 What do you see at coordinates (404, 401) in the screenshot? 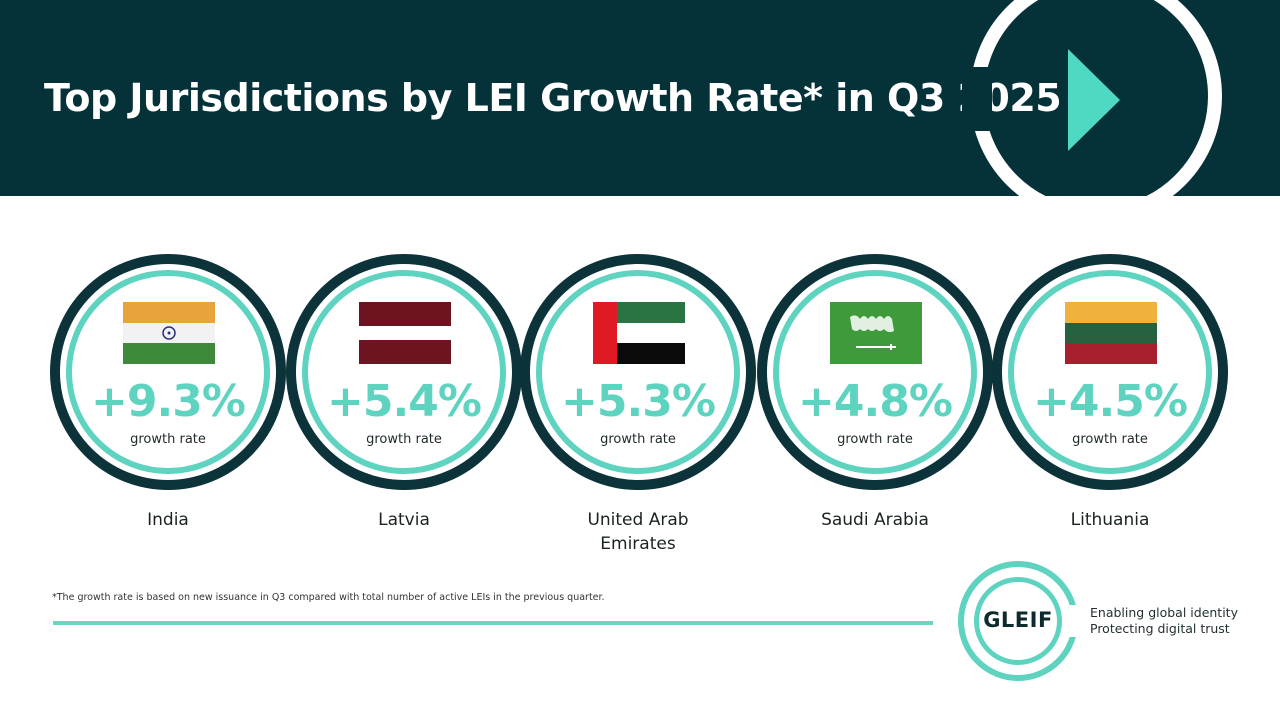
I see `growth-rate-value: +5.4%` at bounding box center [404, 401].